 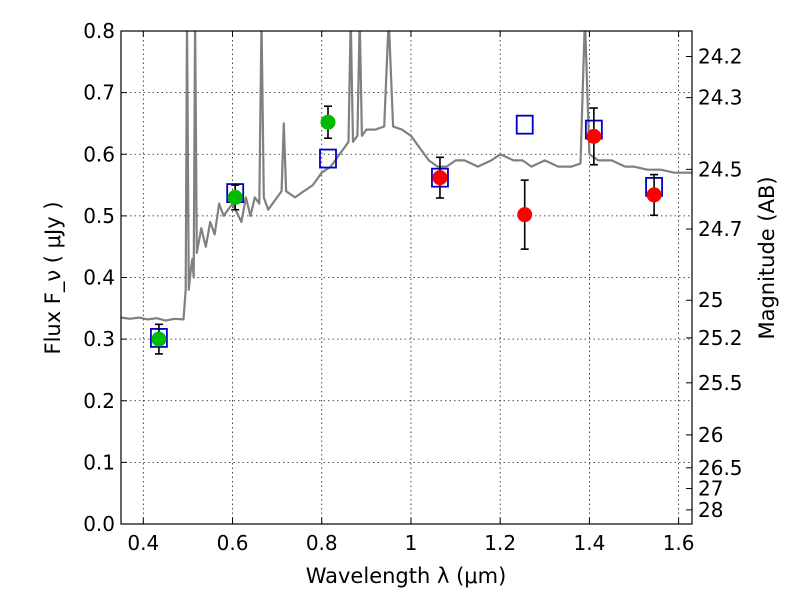 What do you see at coordinates (589, 543) in the screenshot?
I see `x-tick-label: 1.4` at bounding box center [589, 543].